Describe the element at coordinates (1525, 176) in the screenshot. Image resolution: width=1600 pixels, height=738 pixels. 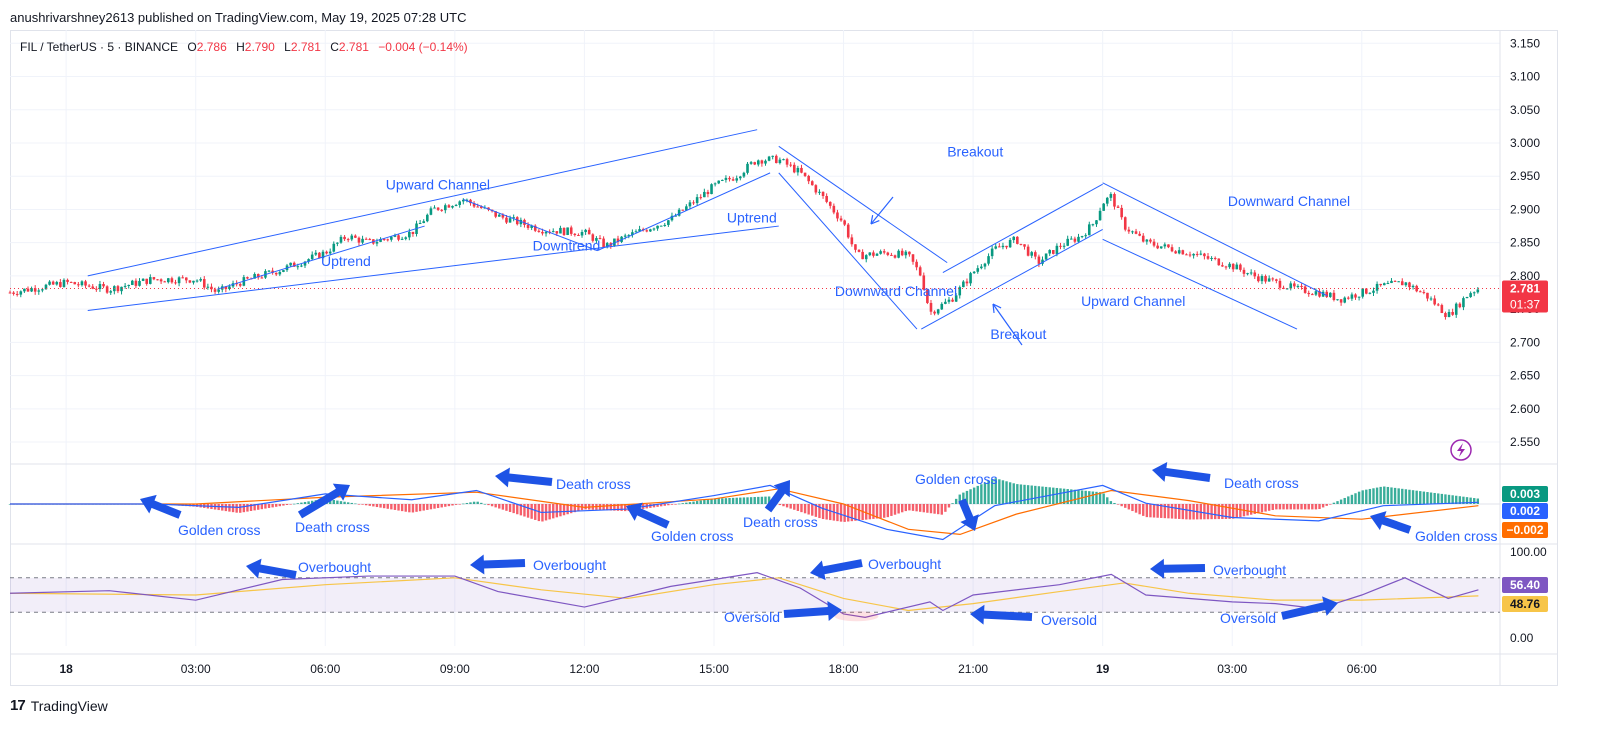
I see `y-tick-label: 2.950` at that location.